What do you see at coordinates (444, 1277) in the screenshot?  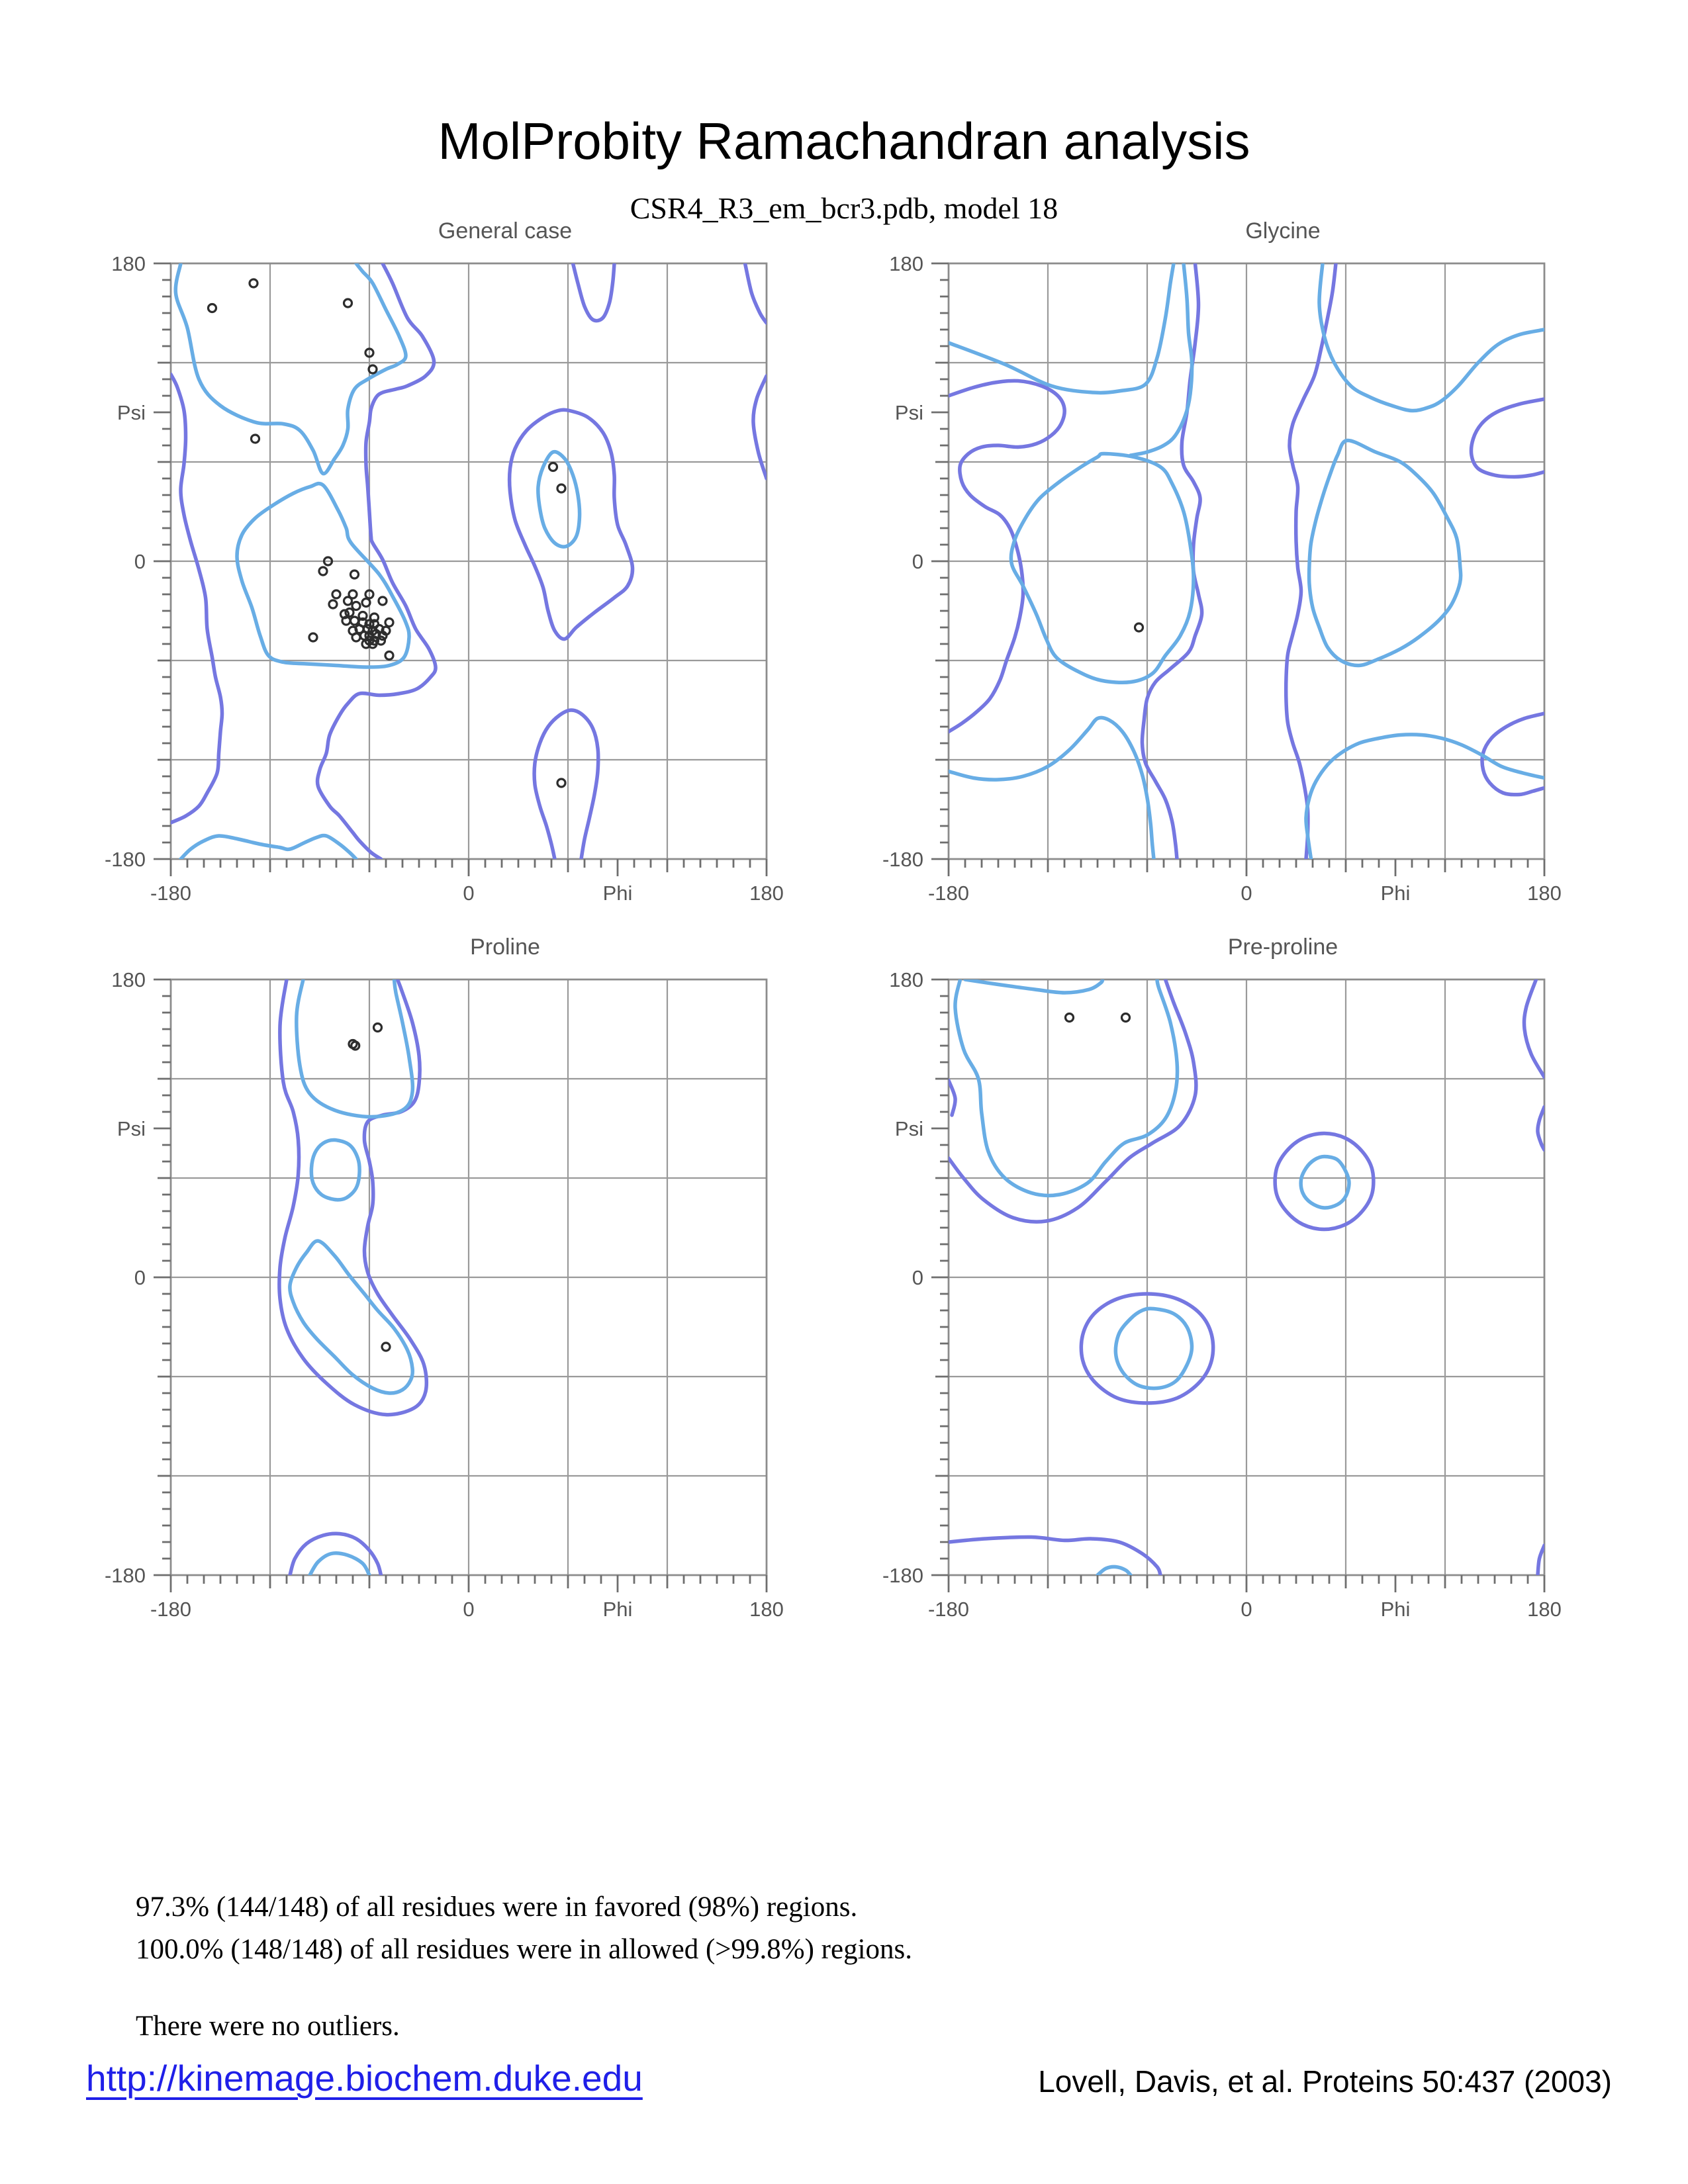 I see `plot-proline: 180 Psi 0 -180-180 0 Phi 180 Proline` at bounding box center [444, 1277].